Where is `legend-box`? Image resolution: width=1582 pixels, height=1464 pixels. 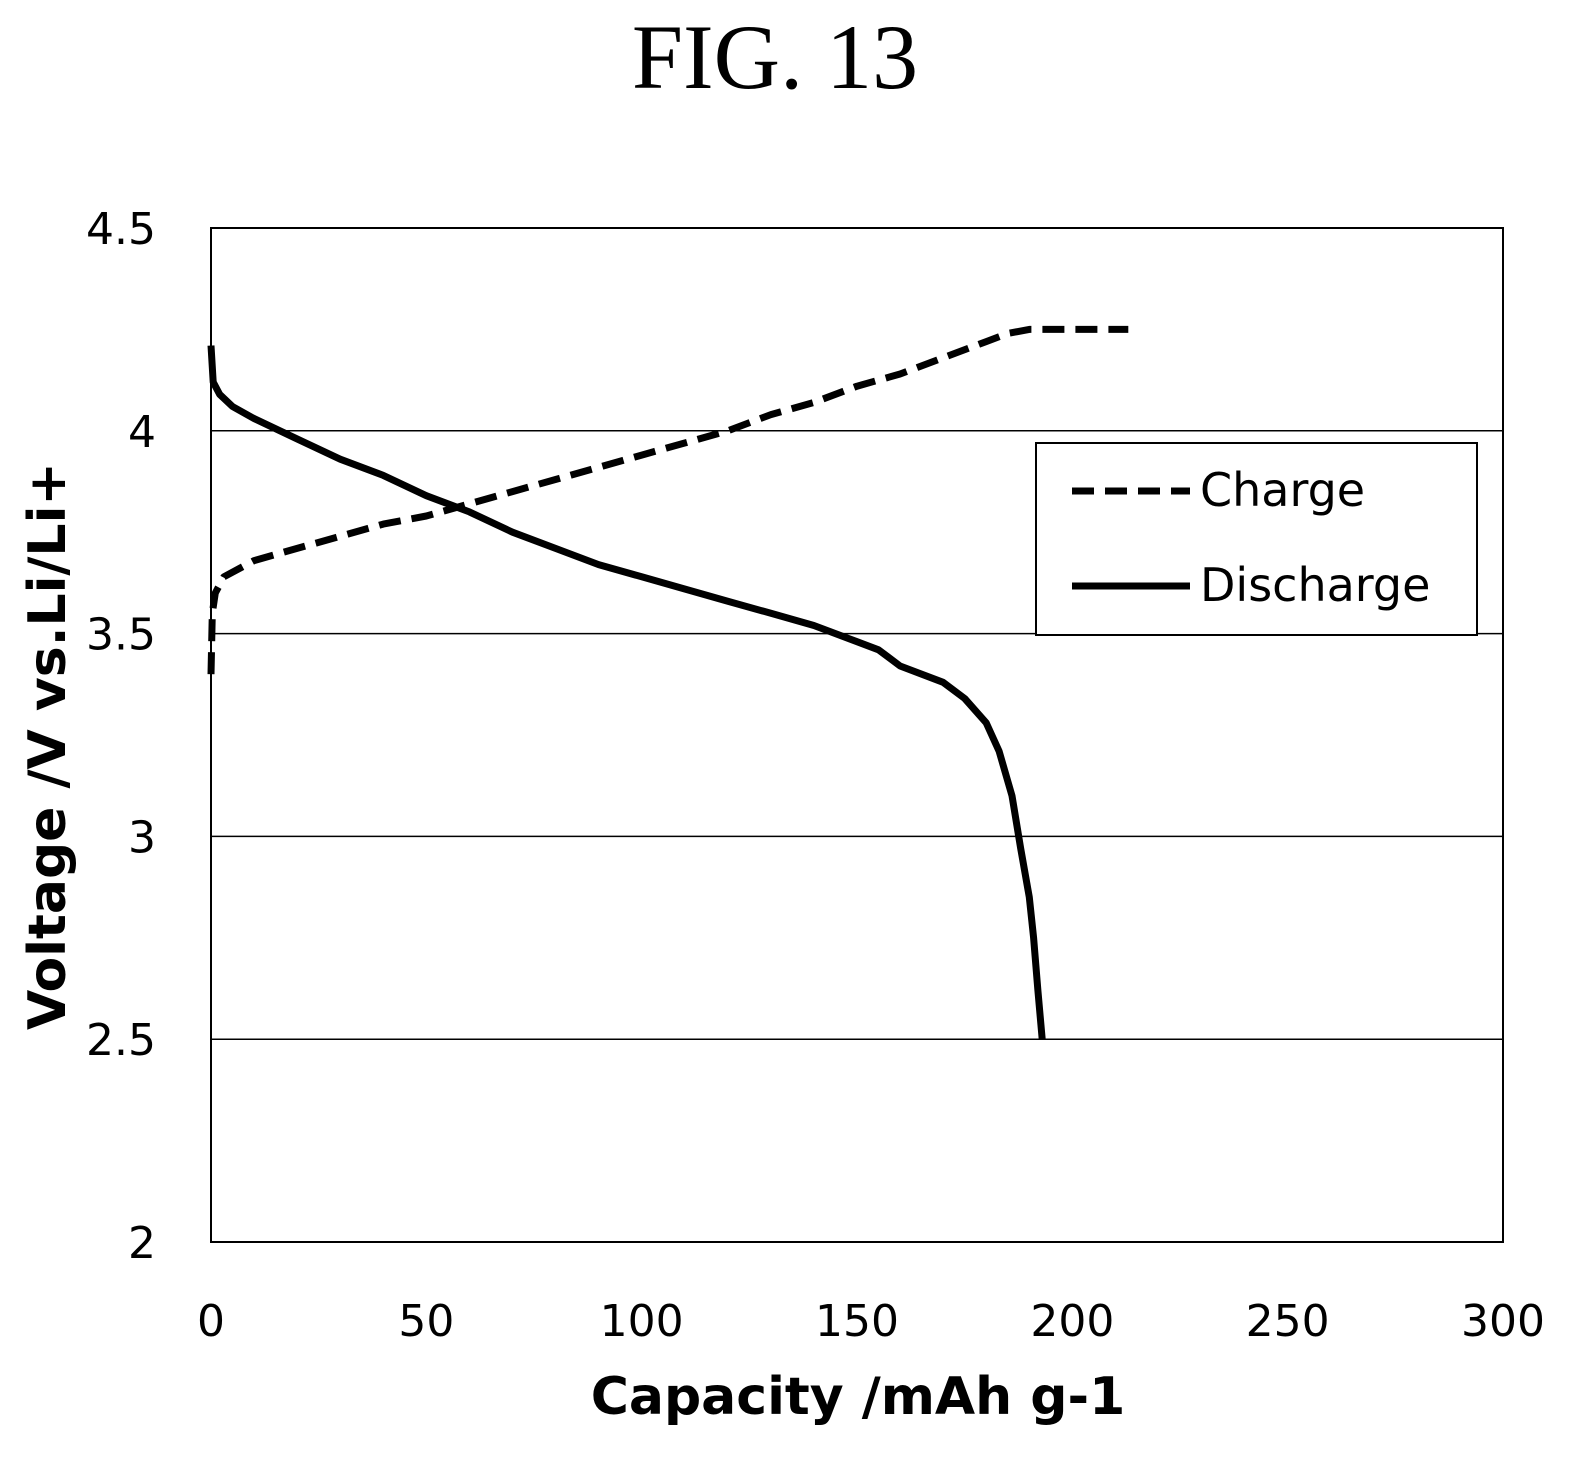
legend-box is located at coordinates (1256, 539).